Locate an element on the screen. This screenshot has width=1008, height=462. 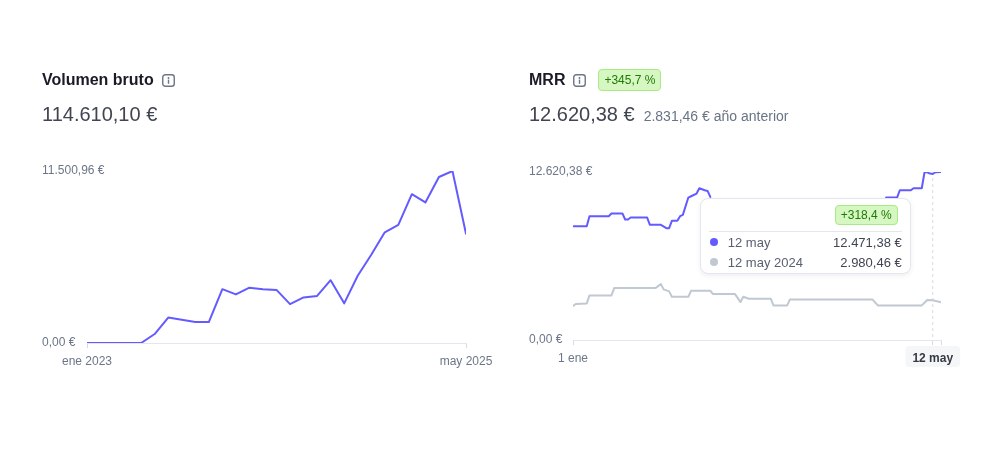
x-tick-label: ene 2023 is located at coordinates (87, 360).